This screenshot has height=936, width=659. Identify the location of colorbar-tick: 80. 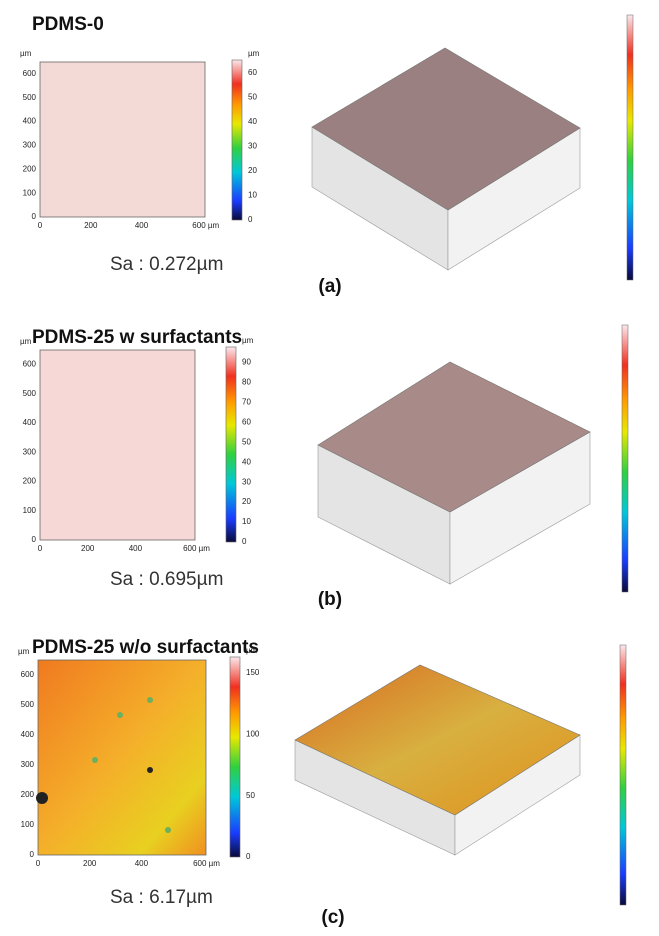
(246, 382).